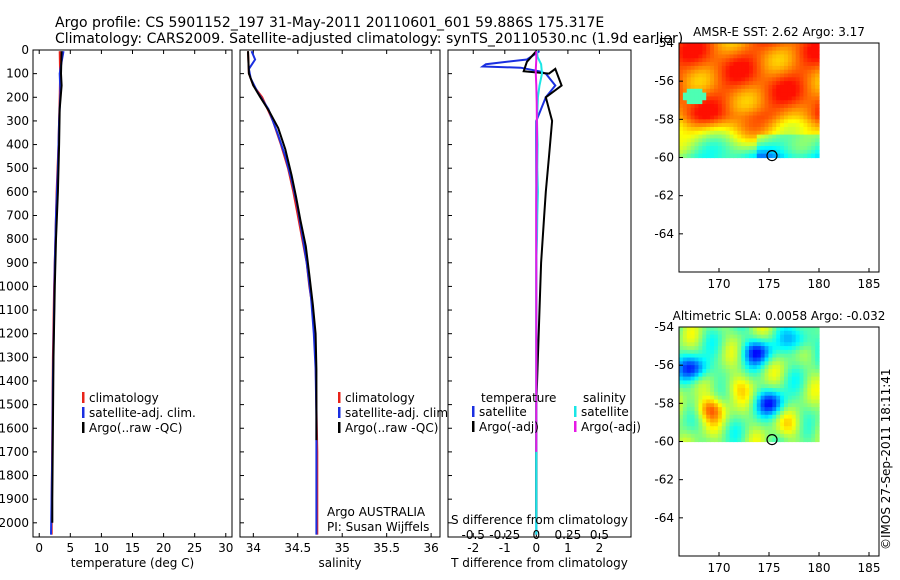 The width and height of the screenshot is (900, 580). Describe the element at coordinates (14, 310) in the screenshot. I see `temperature-ytick-label: 1100` at that location.